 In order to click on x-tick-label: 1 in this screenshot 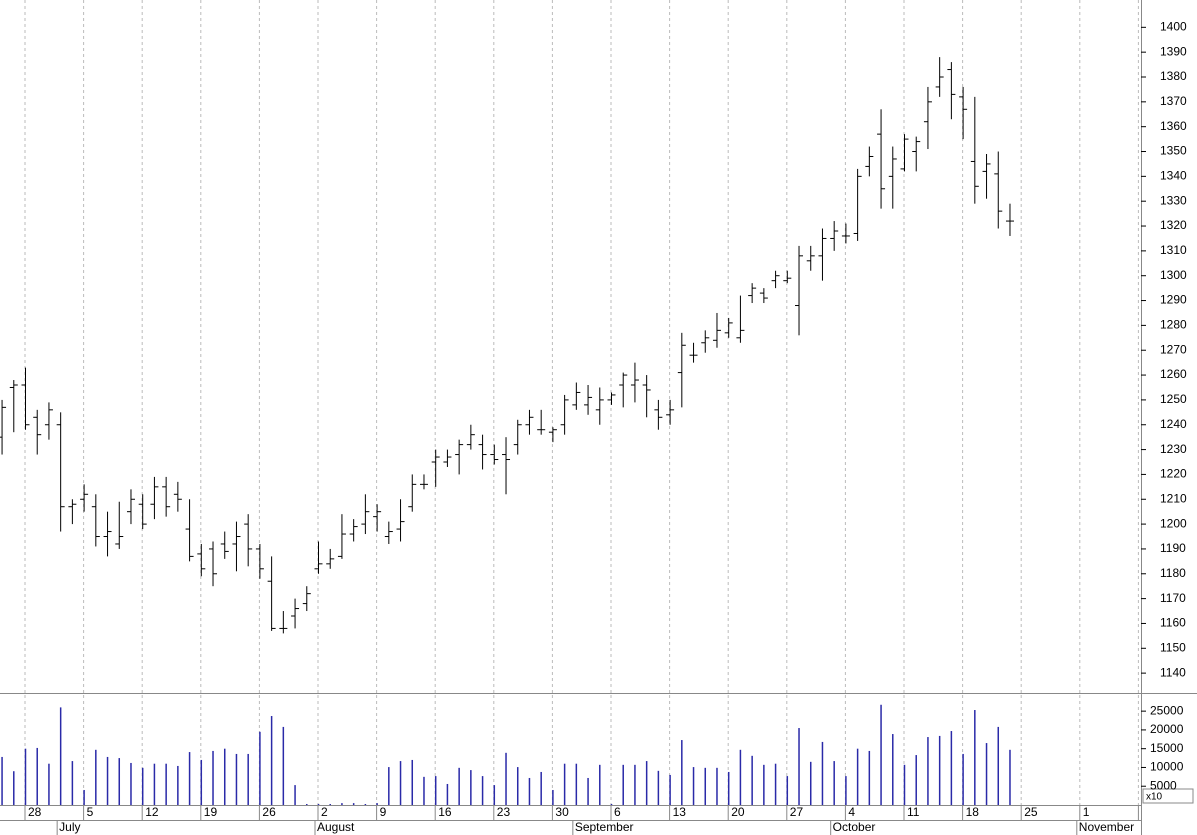, I will do `click(1086, 812)`.